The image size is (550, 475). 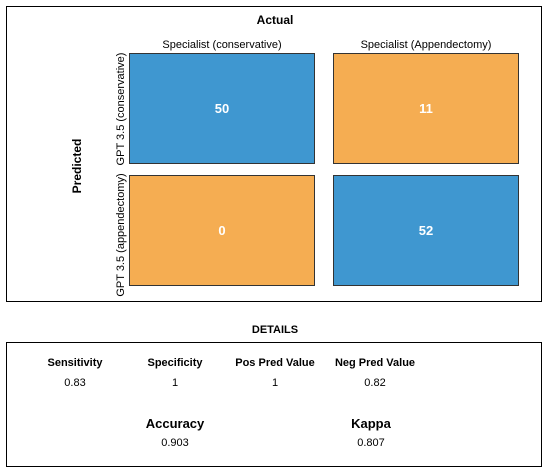 I want to click on details-title: DETAILS, so click(x=275, y=330).